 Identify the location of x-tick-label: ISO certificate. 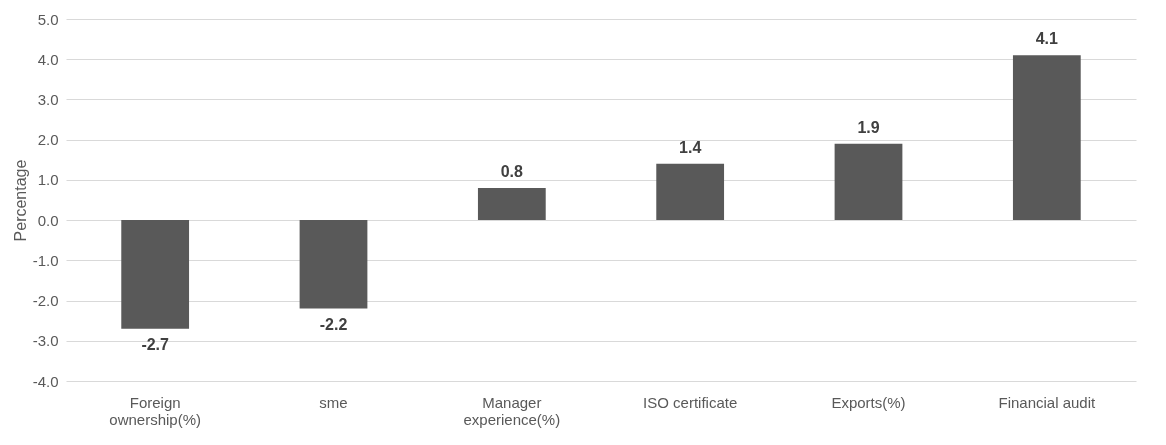
(690, 402).